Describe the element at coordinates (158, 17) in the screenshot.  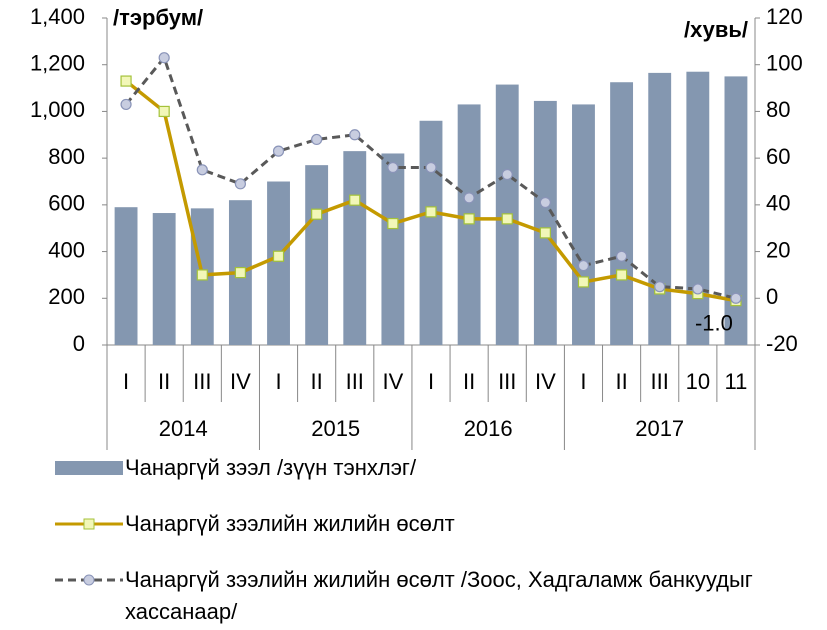
I see `y-axis-label: /тэрбум/` at that location.